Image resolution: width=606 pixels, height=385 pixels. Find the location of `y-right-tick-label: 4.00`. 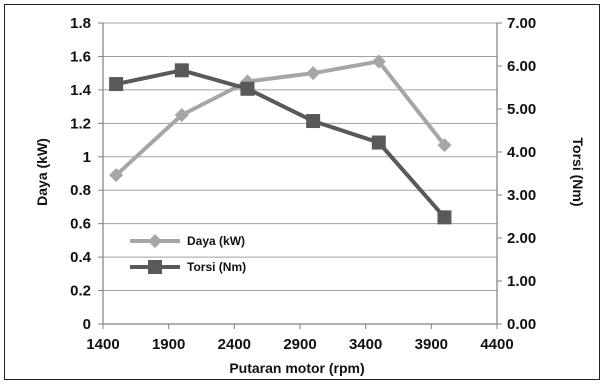

y-right-tick-label: 4.00 is located at coordinates (521, 152).